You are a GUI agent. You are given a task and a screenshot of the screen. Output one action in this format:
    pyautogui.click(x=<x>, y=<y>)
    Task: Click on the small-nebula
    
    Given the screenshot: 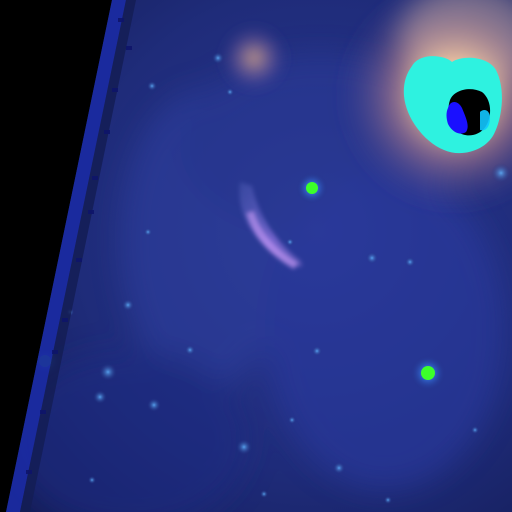 What is the action you would take?
    pyautogui.click(x=254, y=58)
    